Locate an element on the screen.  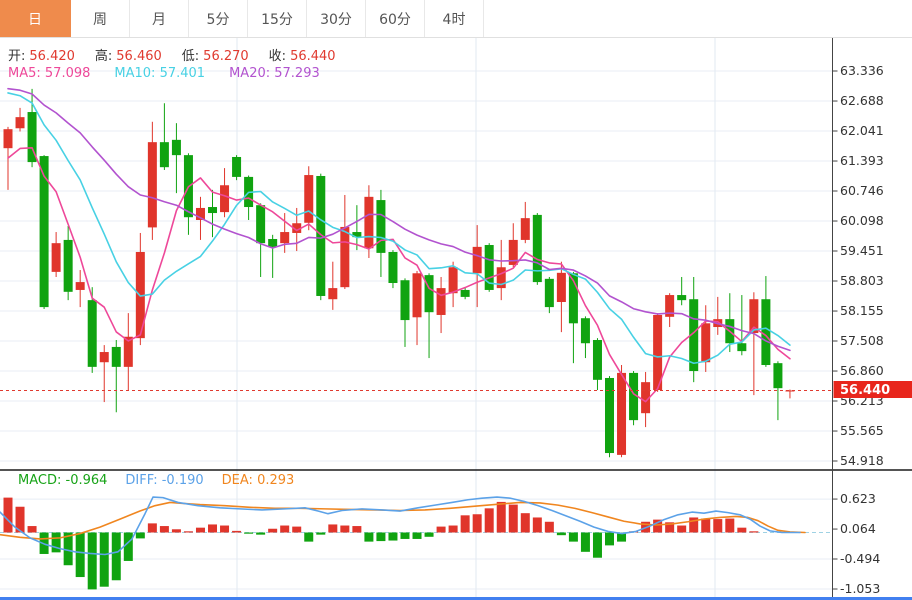
dea-line is located at coordinates (403, 520).